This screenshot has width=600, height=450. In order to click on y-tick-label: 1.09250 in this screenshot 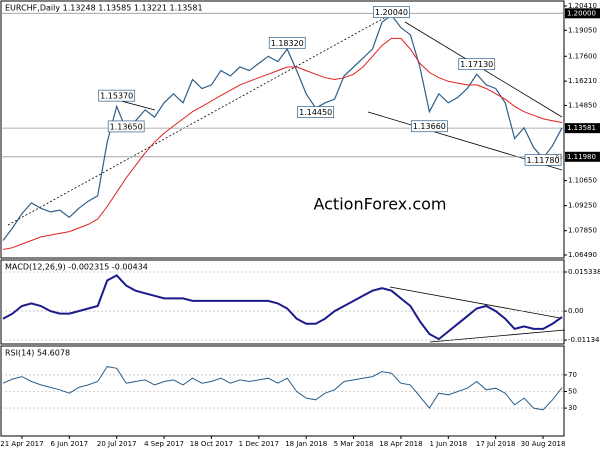, I will do `click(582, 206)`.